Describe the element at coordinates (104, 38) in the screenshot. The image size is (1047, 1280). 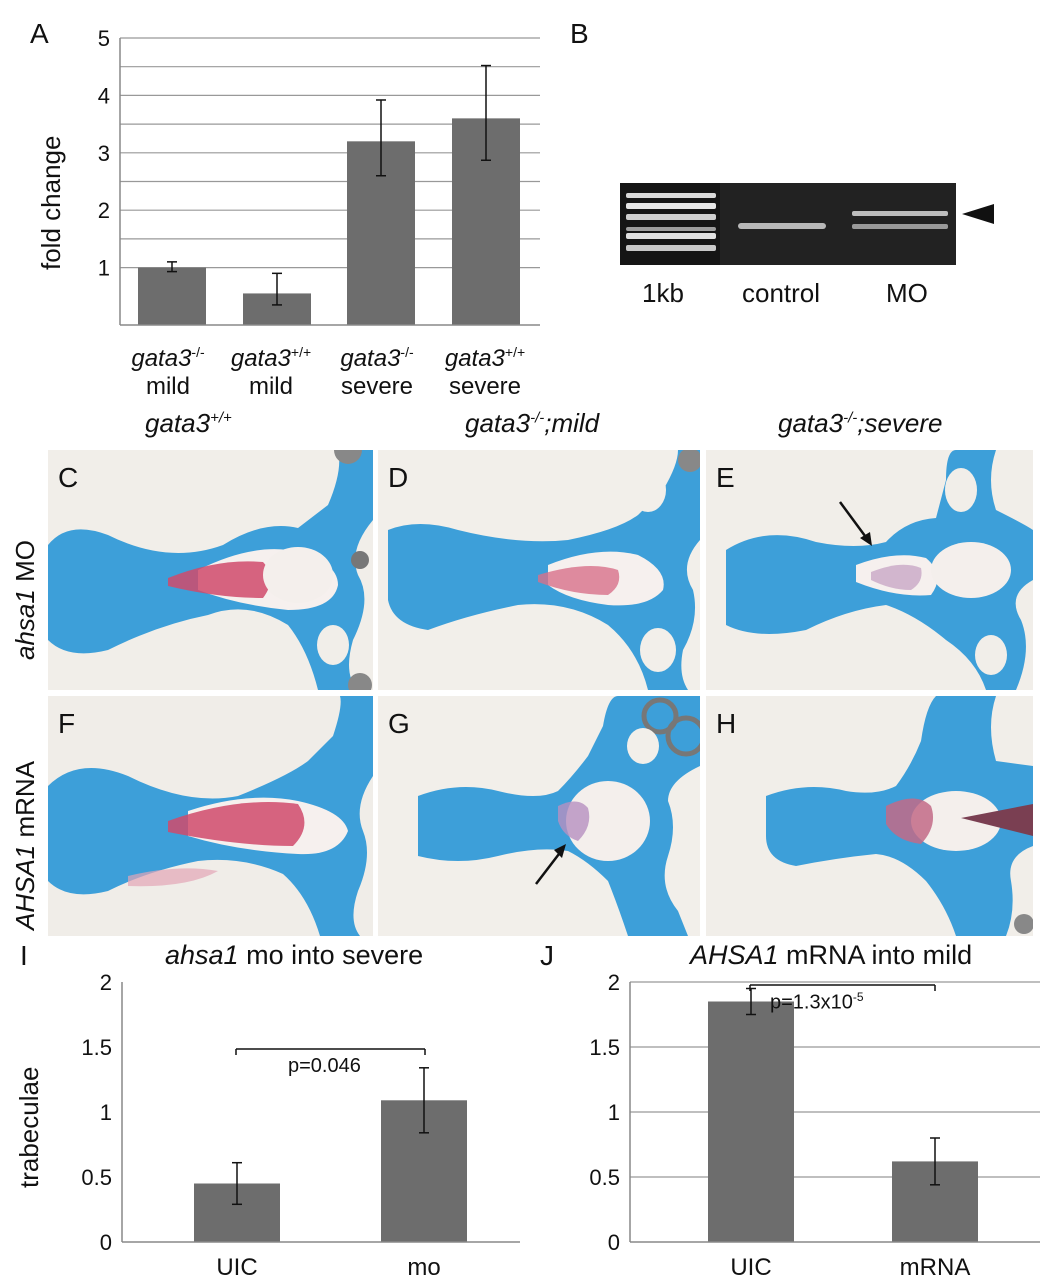
I see `chartA-y-tick-label: 5` at that location.